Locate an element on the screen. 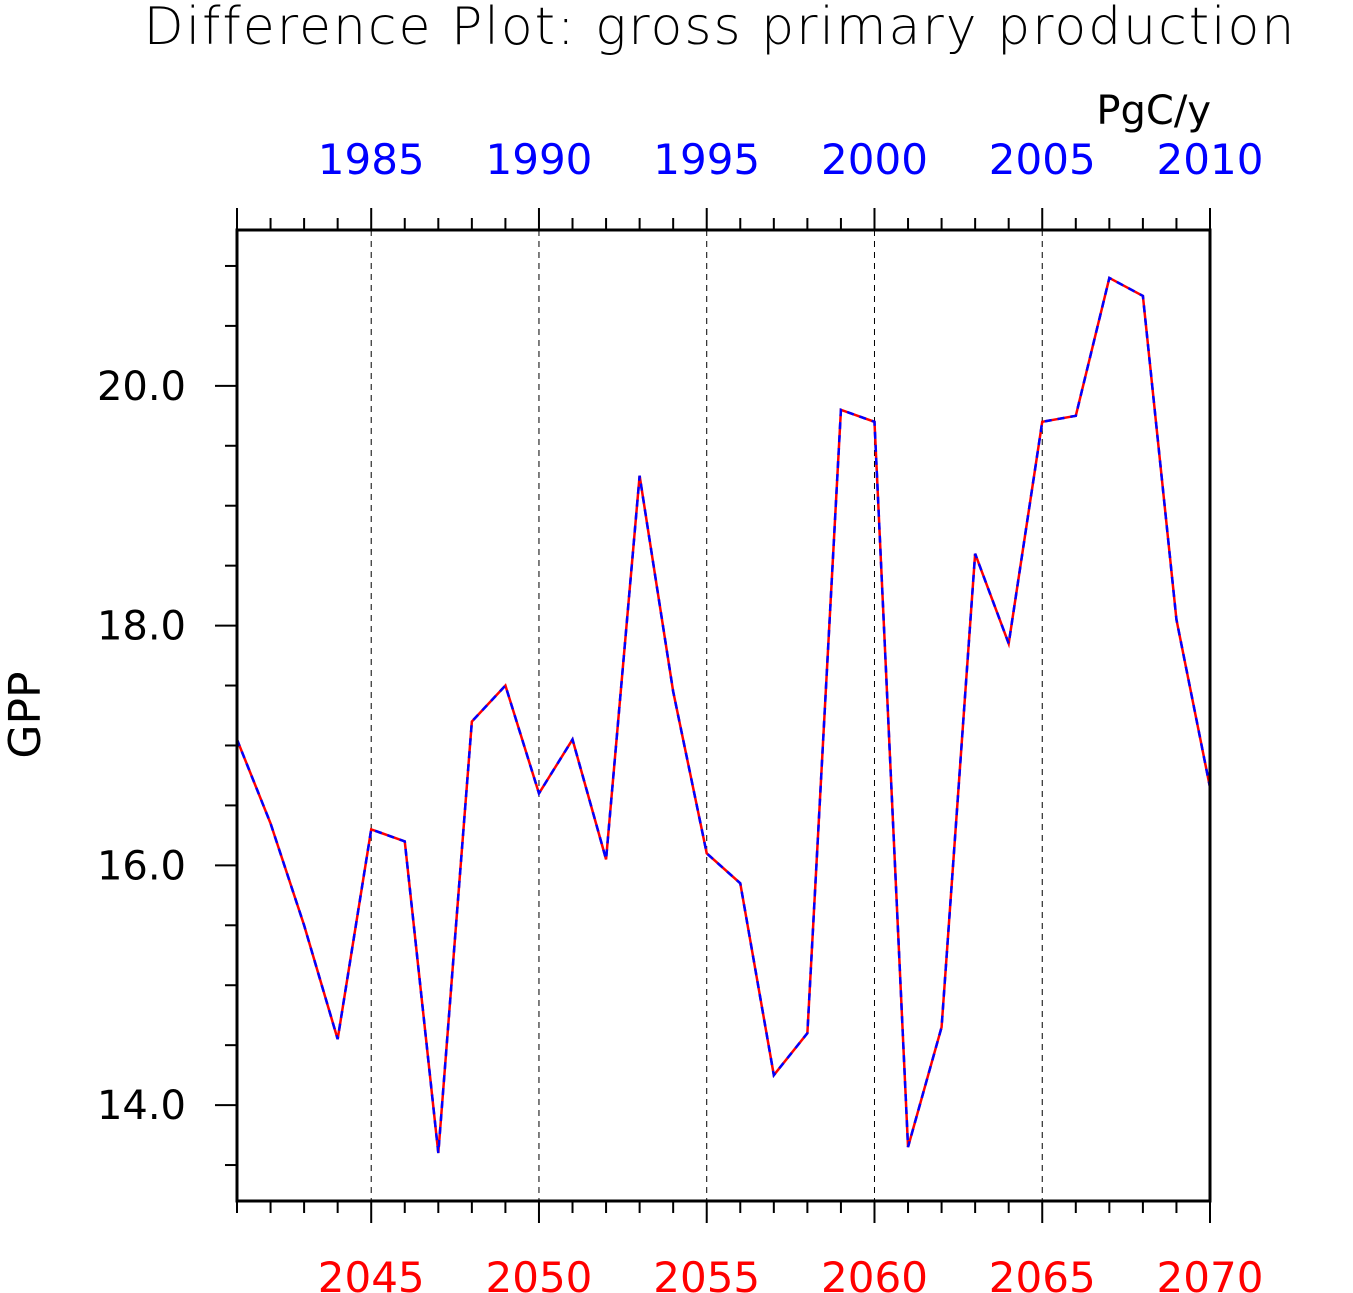  y-tick-label: 14.0 is located at coordinates (141, 1106).